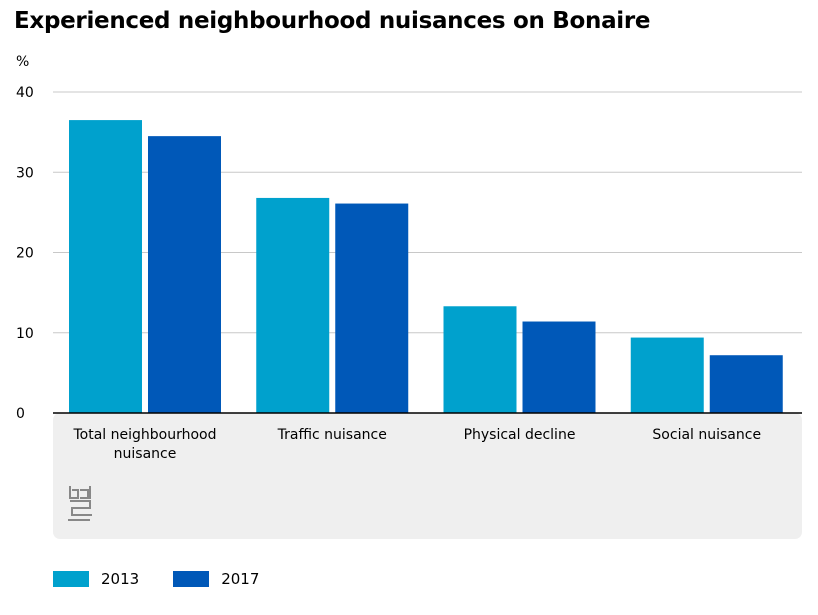  I want to click on y-tick-label: 20, so click(25, 254).